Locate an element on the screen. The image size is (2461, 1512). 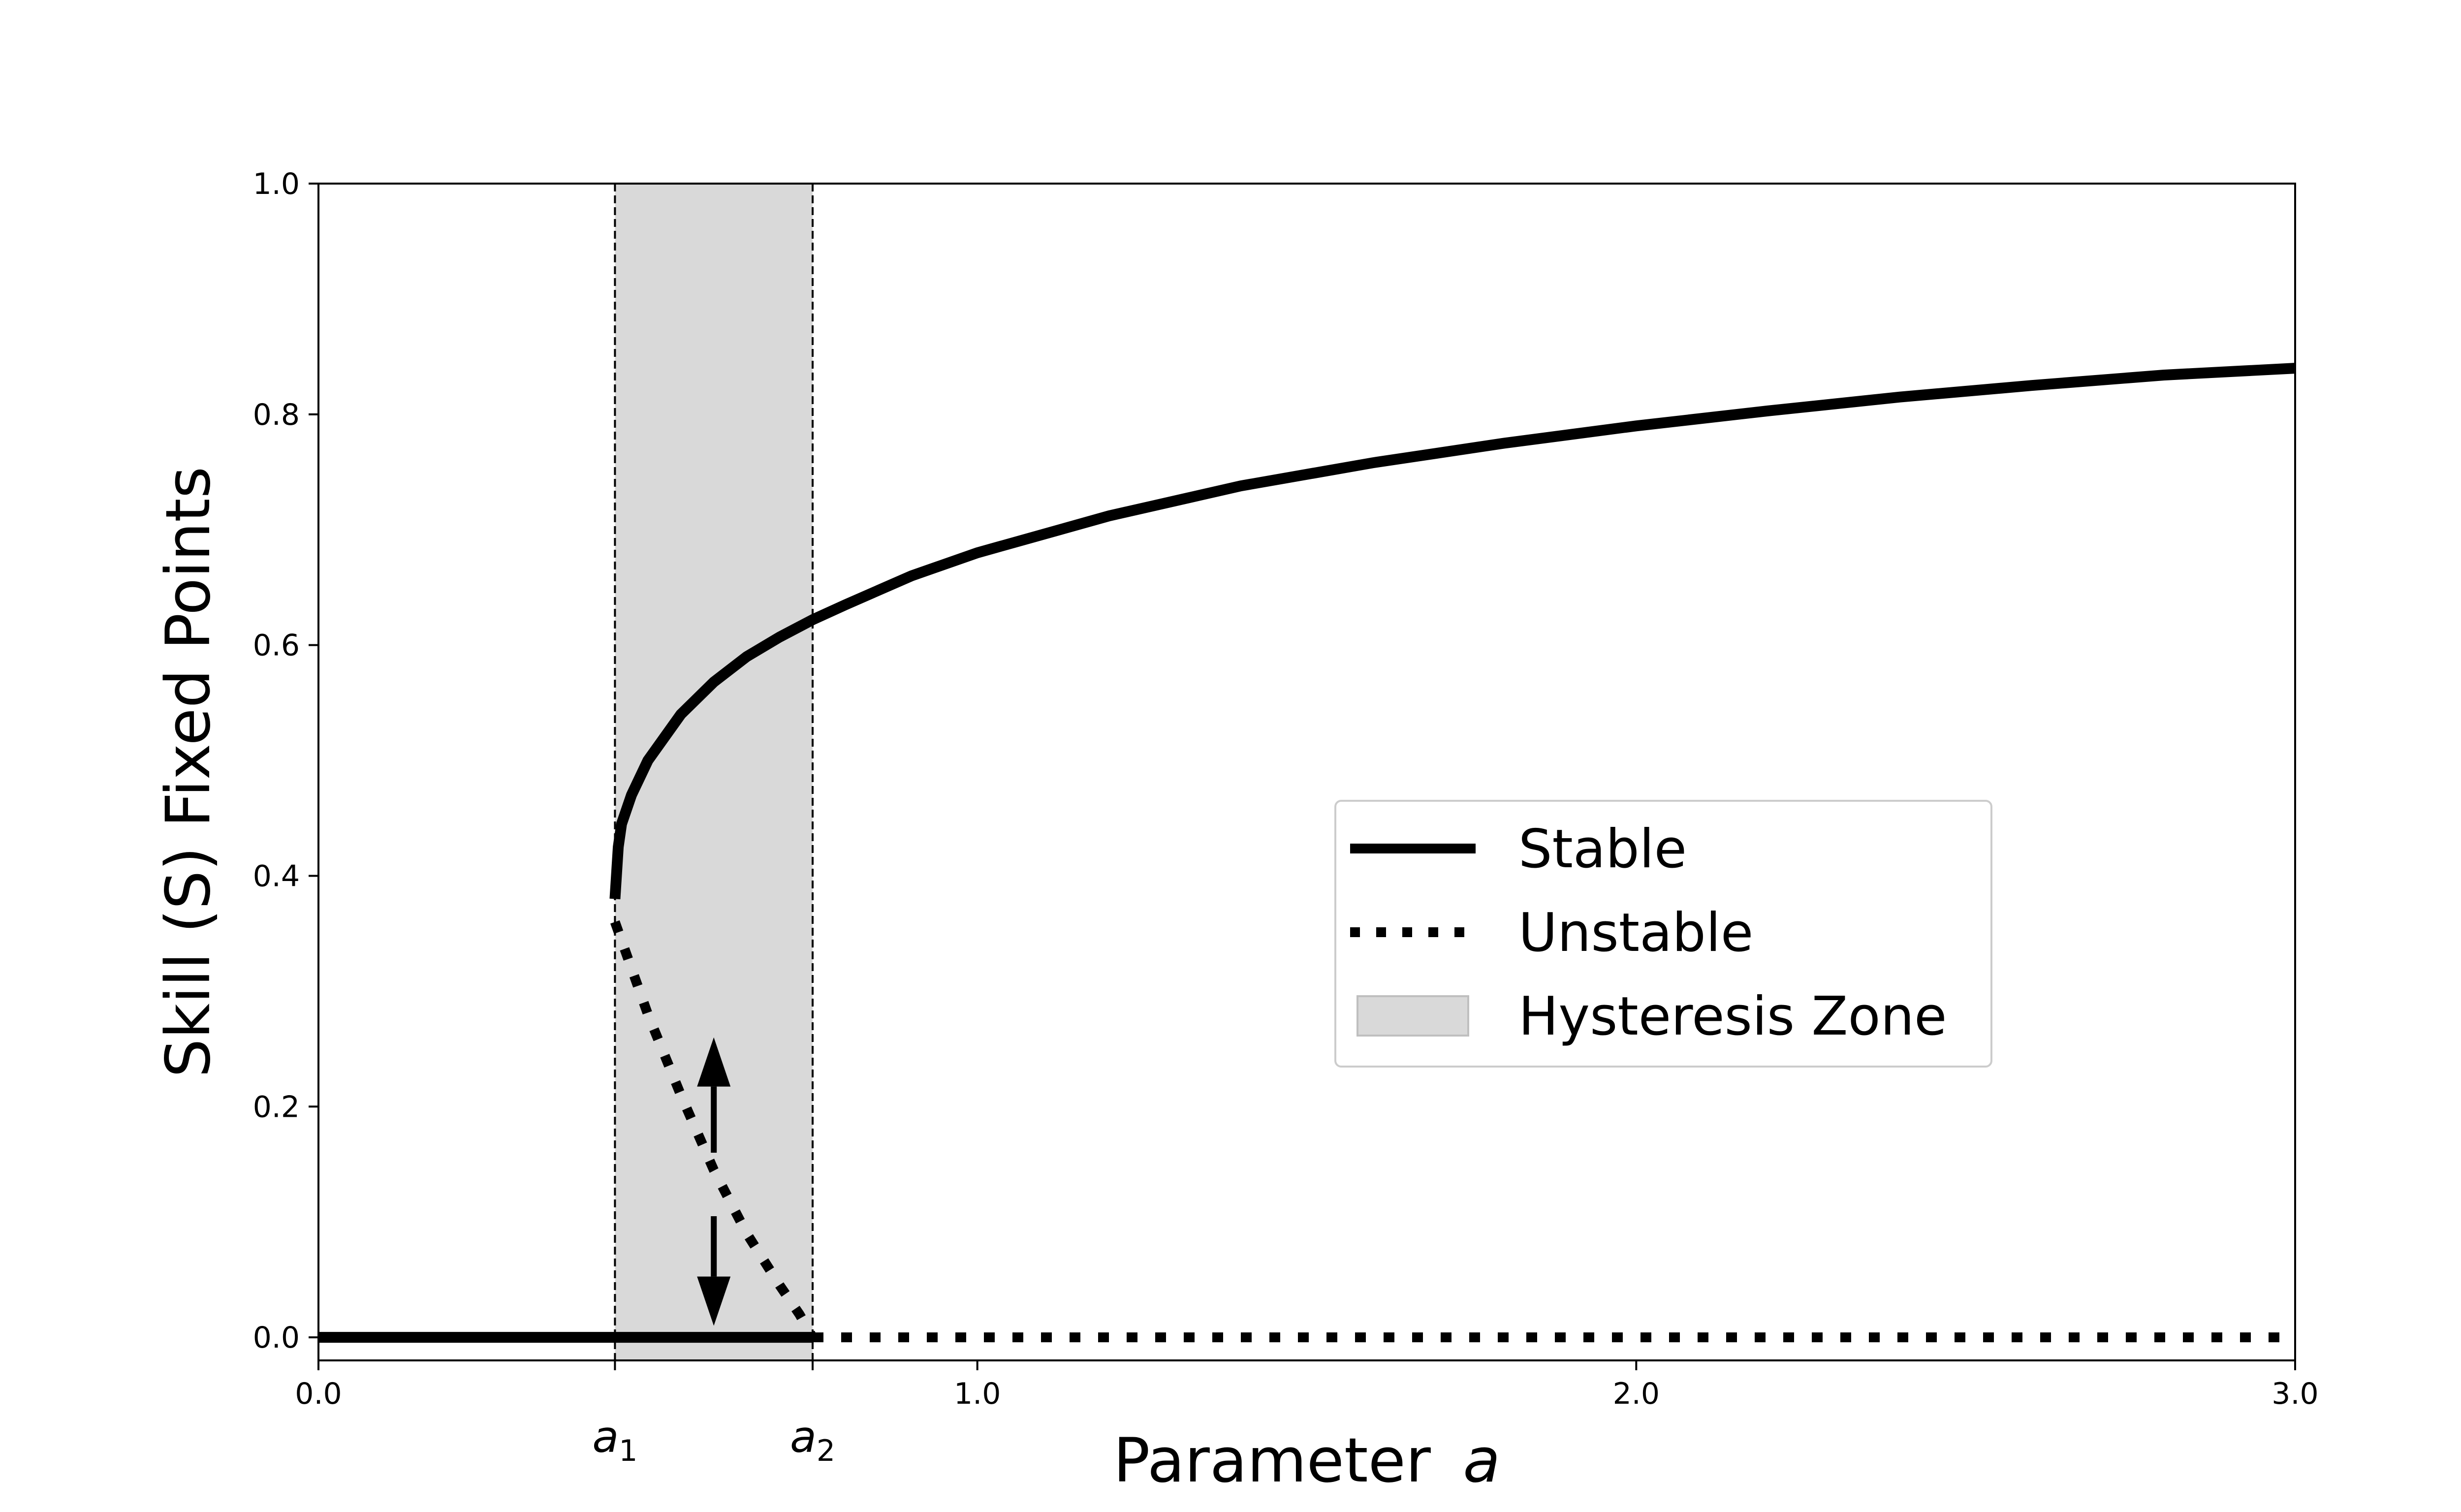
x-tick-label: 1.0 is located at coordinates (978, 1394).